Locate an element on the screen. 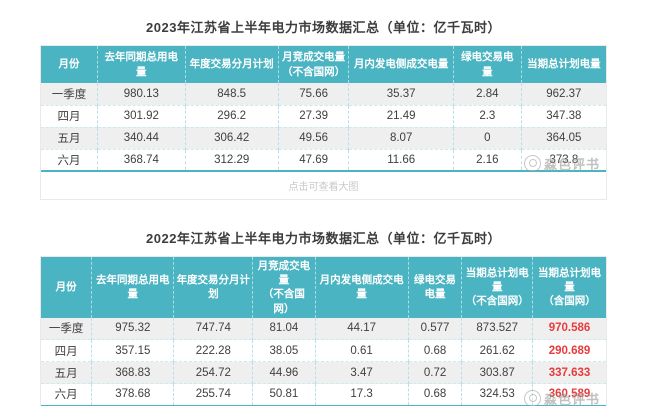 Image resolution: width=647 pixels, height=406 pixels. data-cell: 962.37 is located at coordinates (563, 94).